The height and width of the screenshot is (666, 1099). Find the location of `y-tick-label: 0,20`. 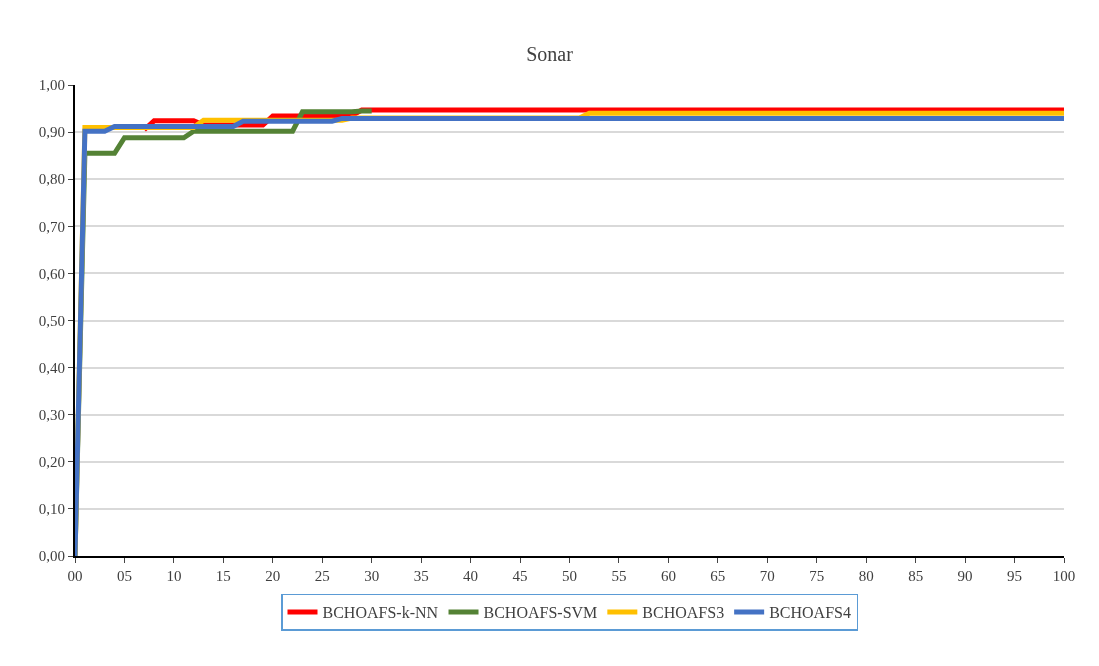

y-tick-label: 0,20 is located at coordinates (51, 462).